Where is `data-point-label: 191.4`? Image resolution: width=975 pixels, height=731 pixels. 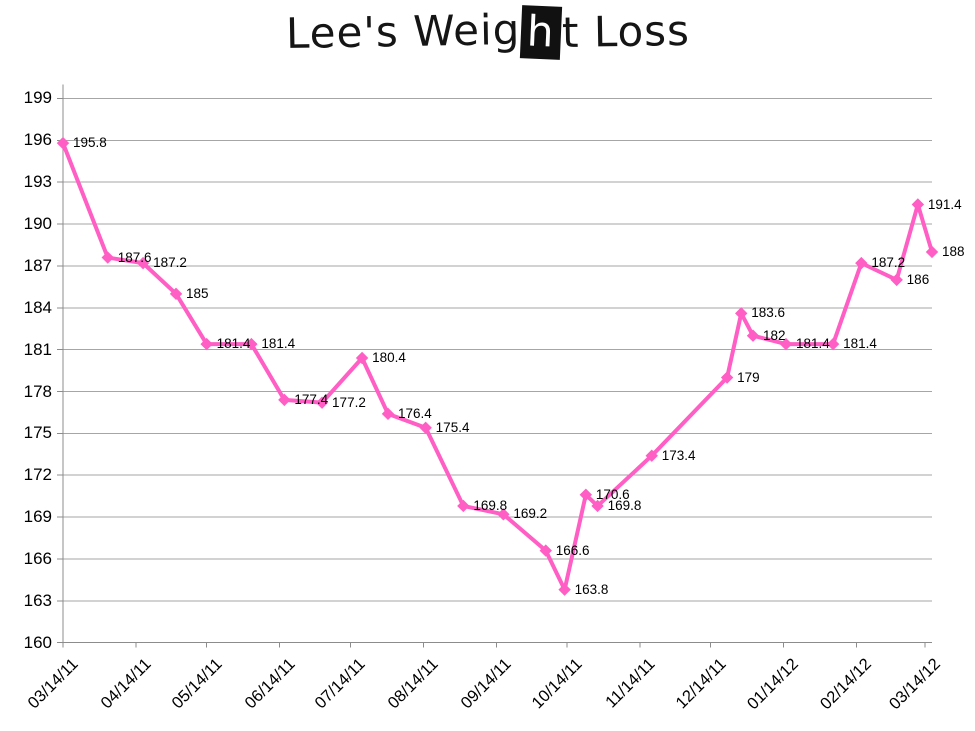 data-point-label: 191.4 is located at coordinates (944, 204).